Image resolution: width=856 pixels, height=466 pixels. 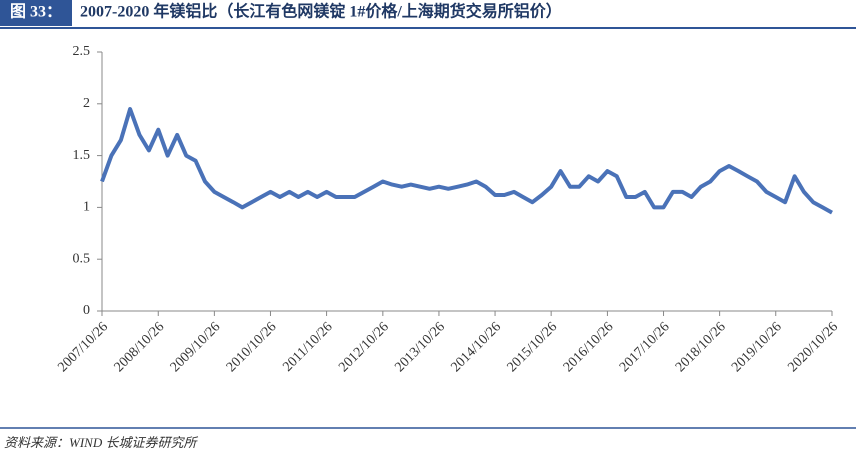 I want to click on x-tick-label: 2016/10/26, so click(x=589, y=347).